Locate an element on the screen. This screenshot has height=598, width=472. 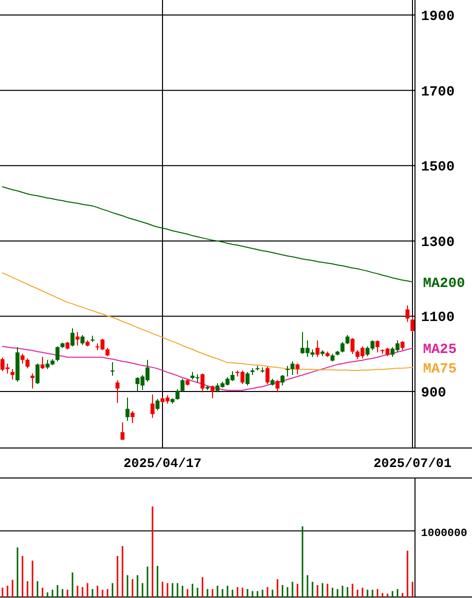
y-tick-label: 1000000 is located at coordinates (444, 534).